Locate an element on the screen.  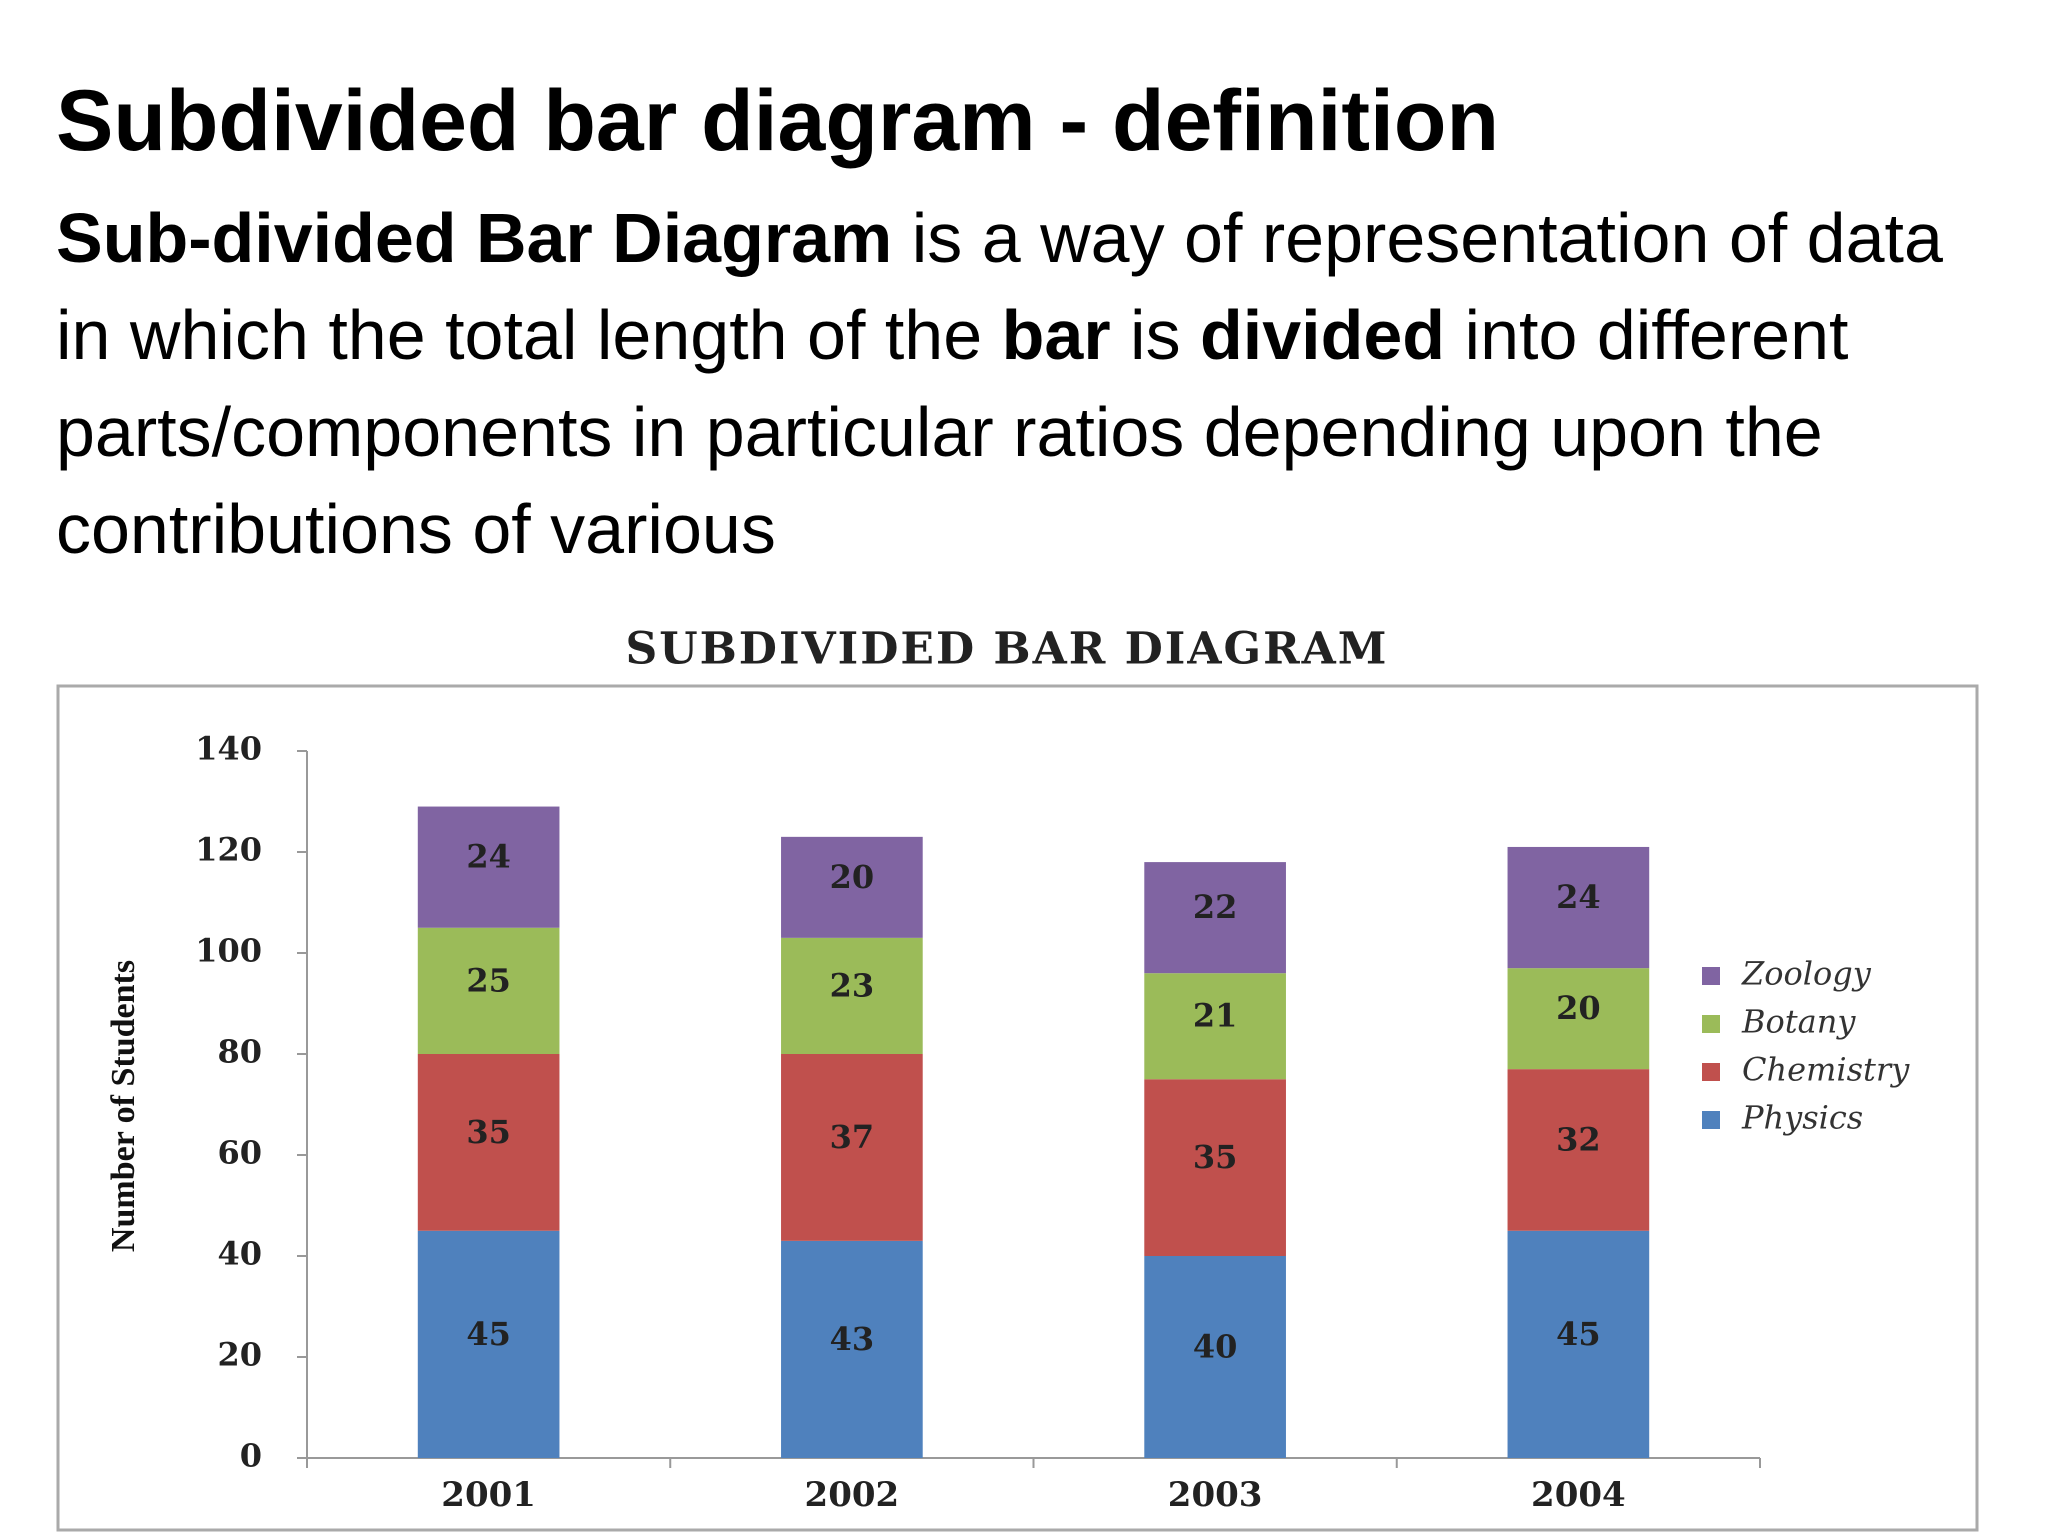
data-label: 21 is located at coordinates (1215, 1016).